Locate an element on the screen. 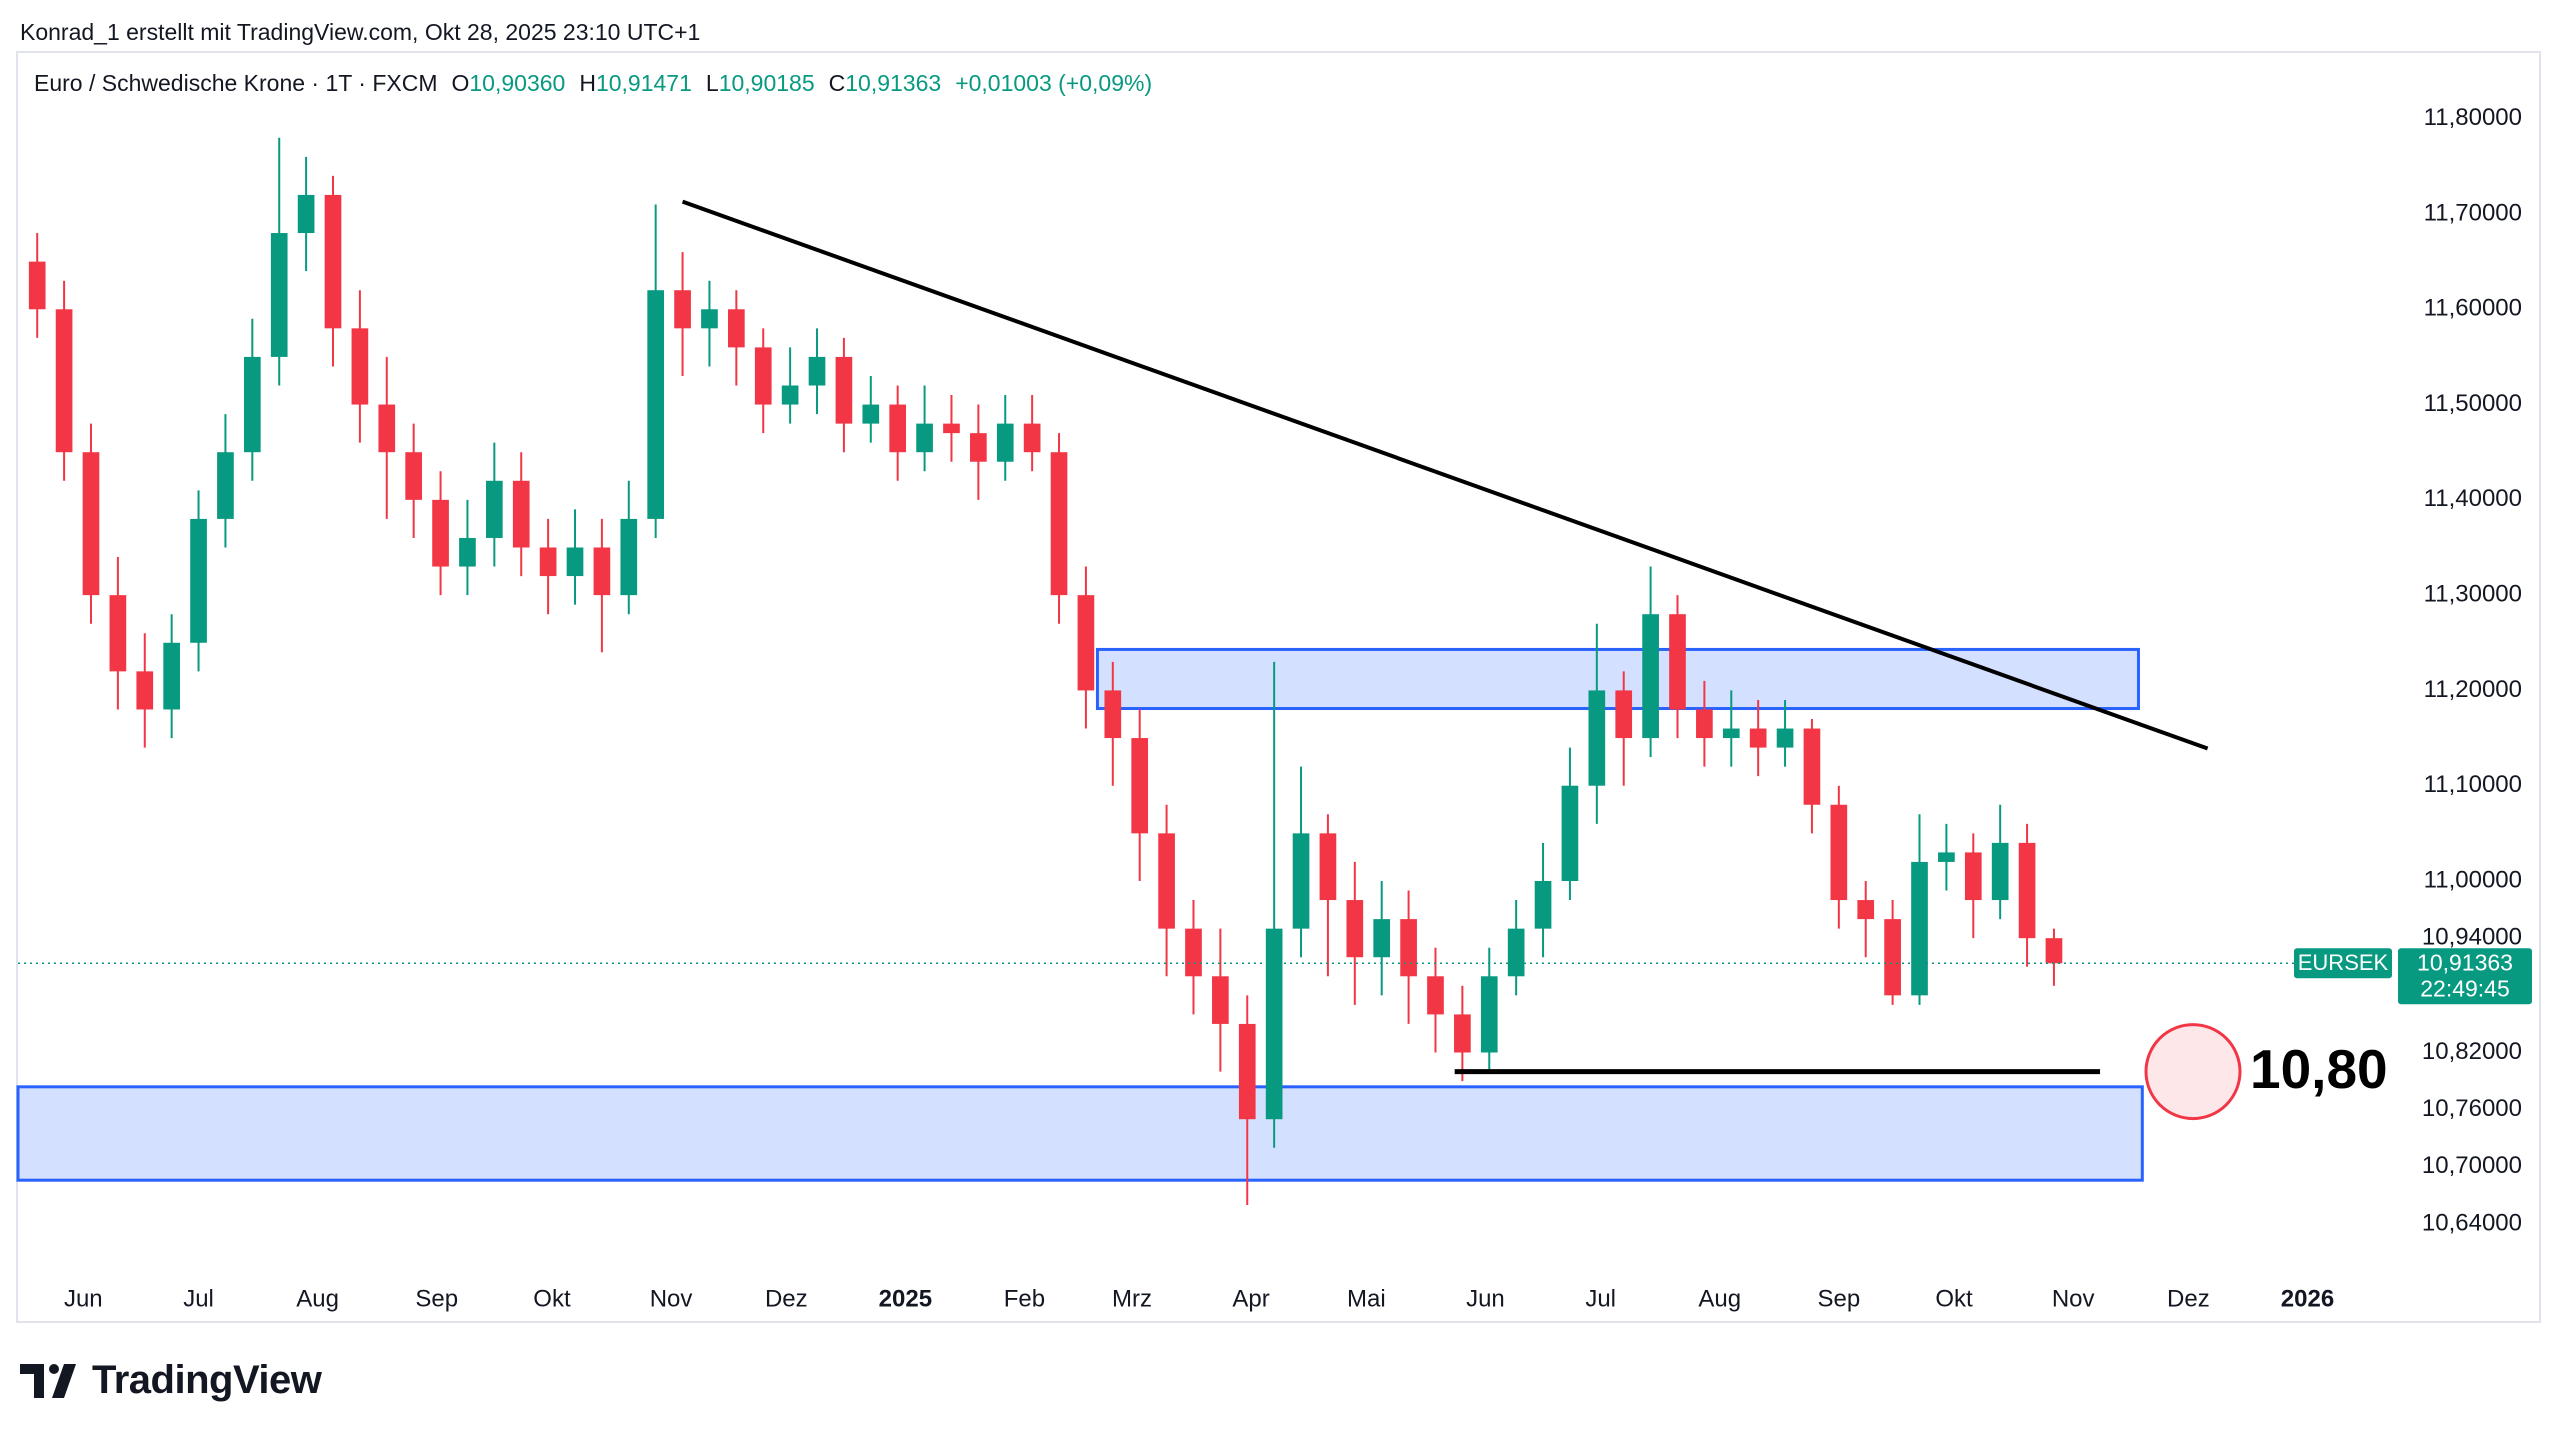  y-tick-label: 10,64000 is located at coordinates (2472, 1222).